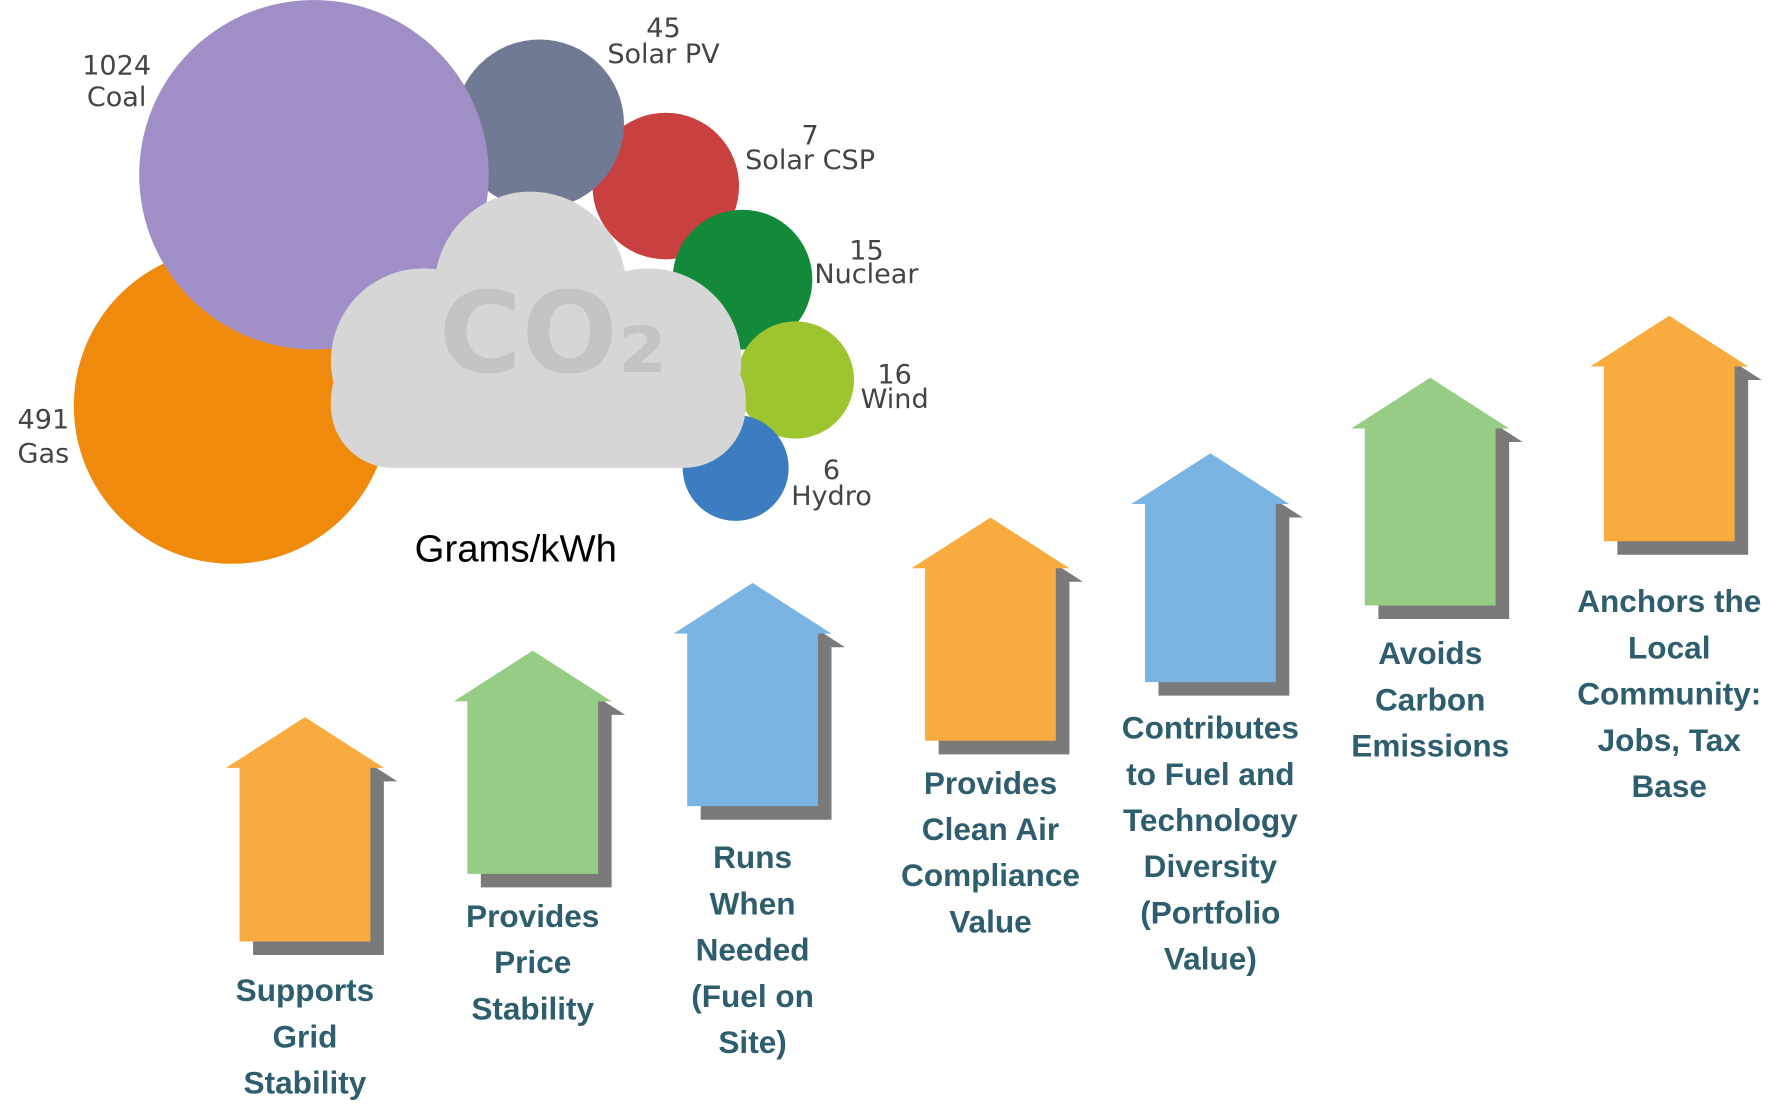  Describe the element at coordinates (1210, 774) in the screenshot. I see `arrow-label: to Fuel and` at that location.